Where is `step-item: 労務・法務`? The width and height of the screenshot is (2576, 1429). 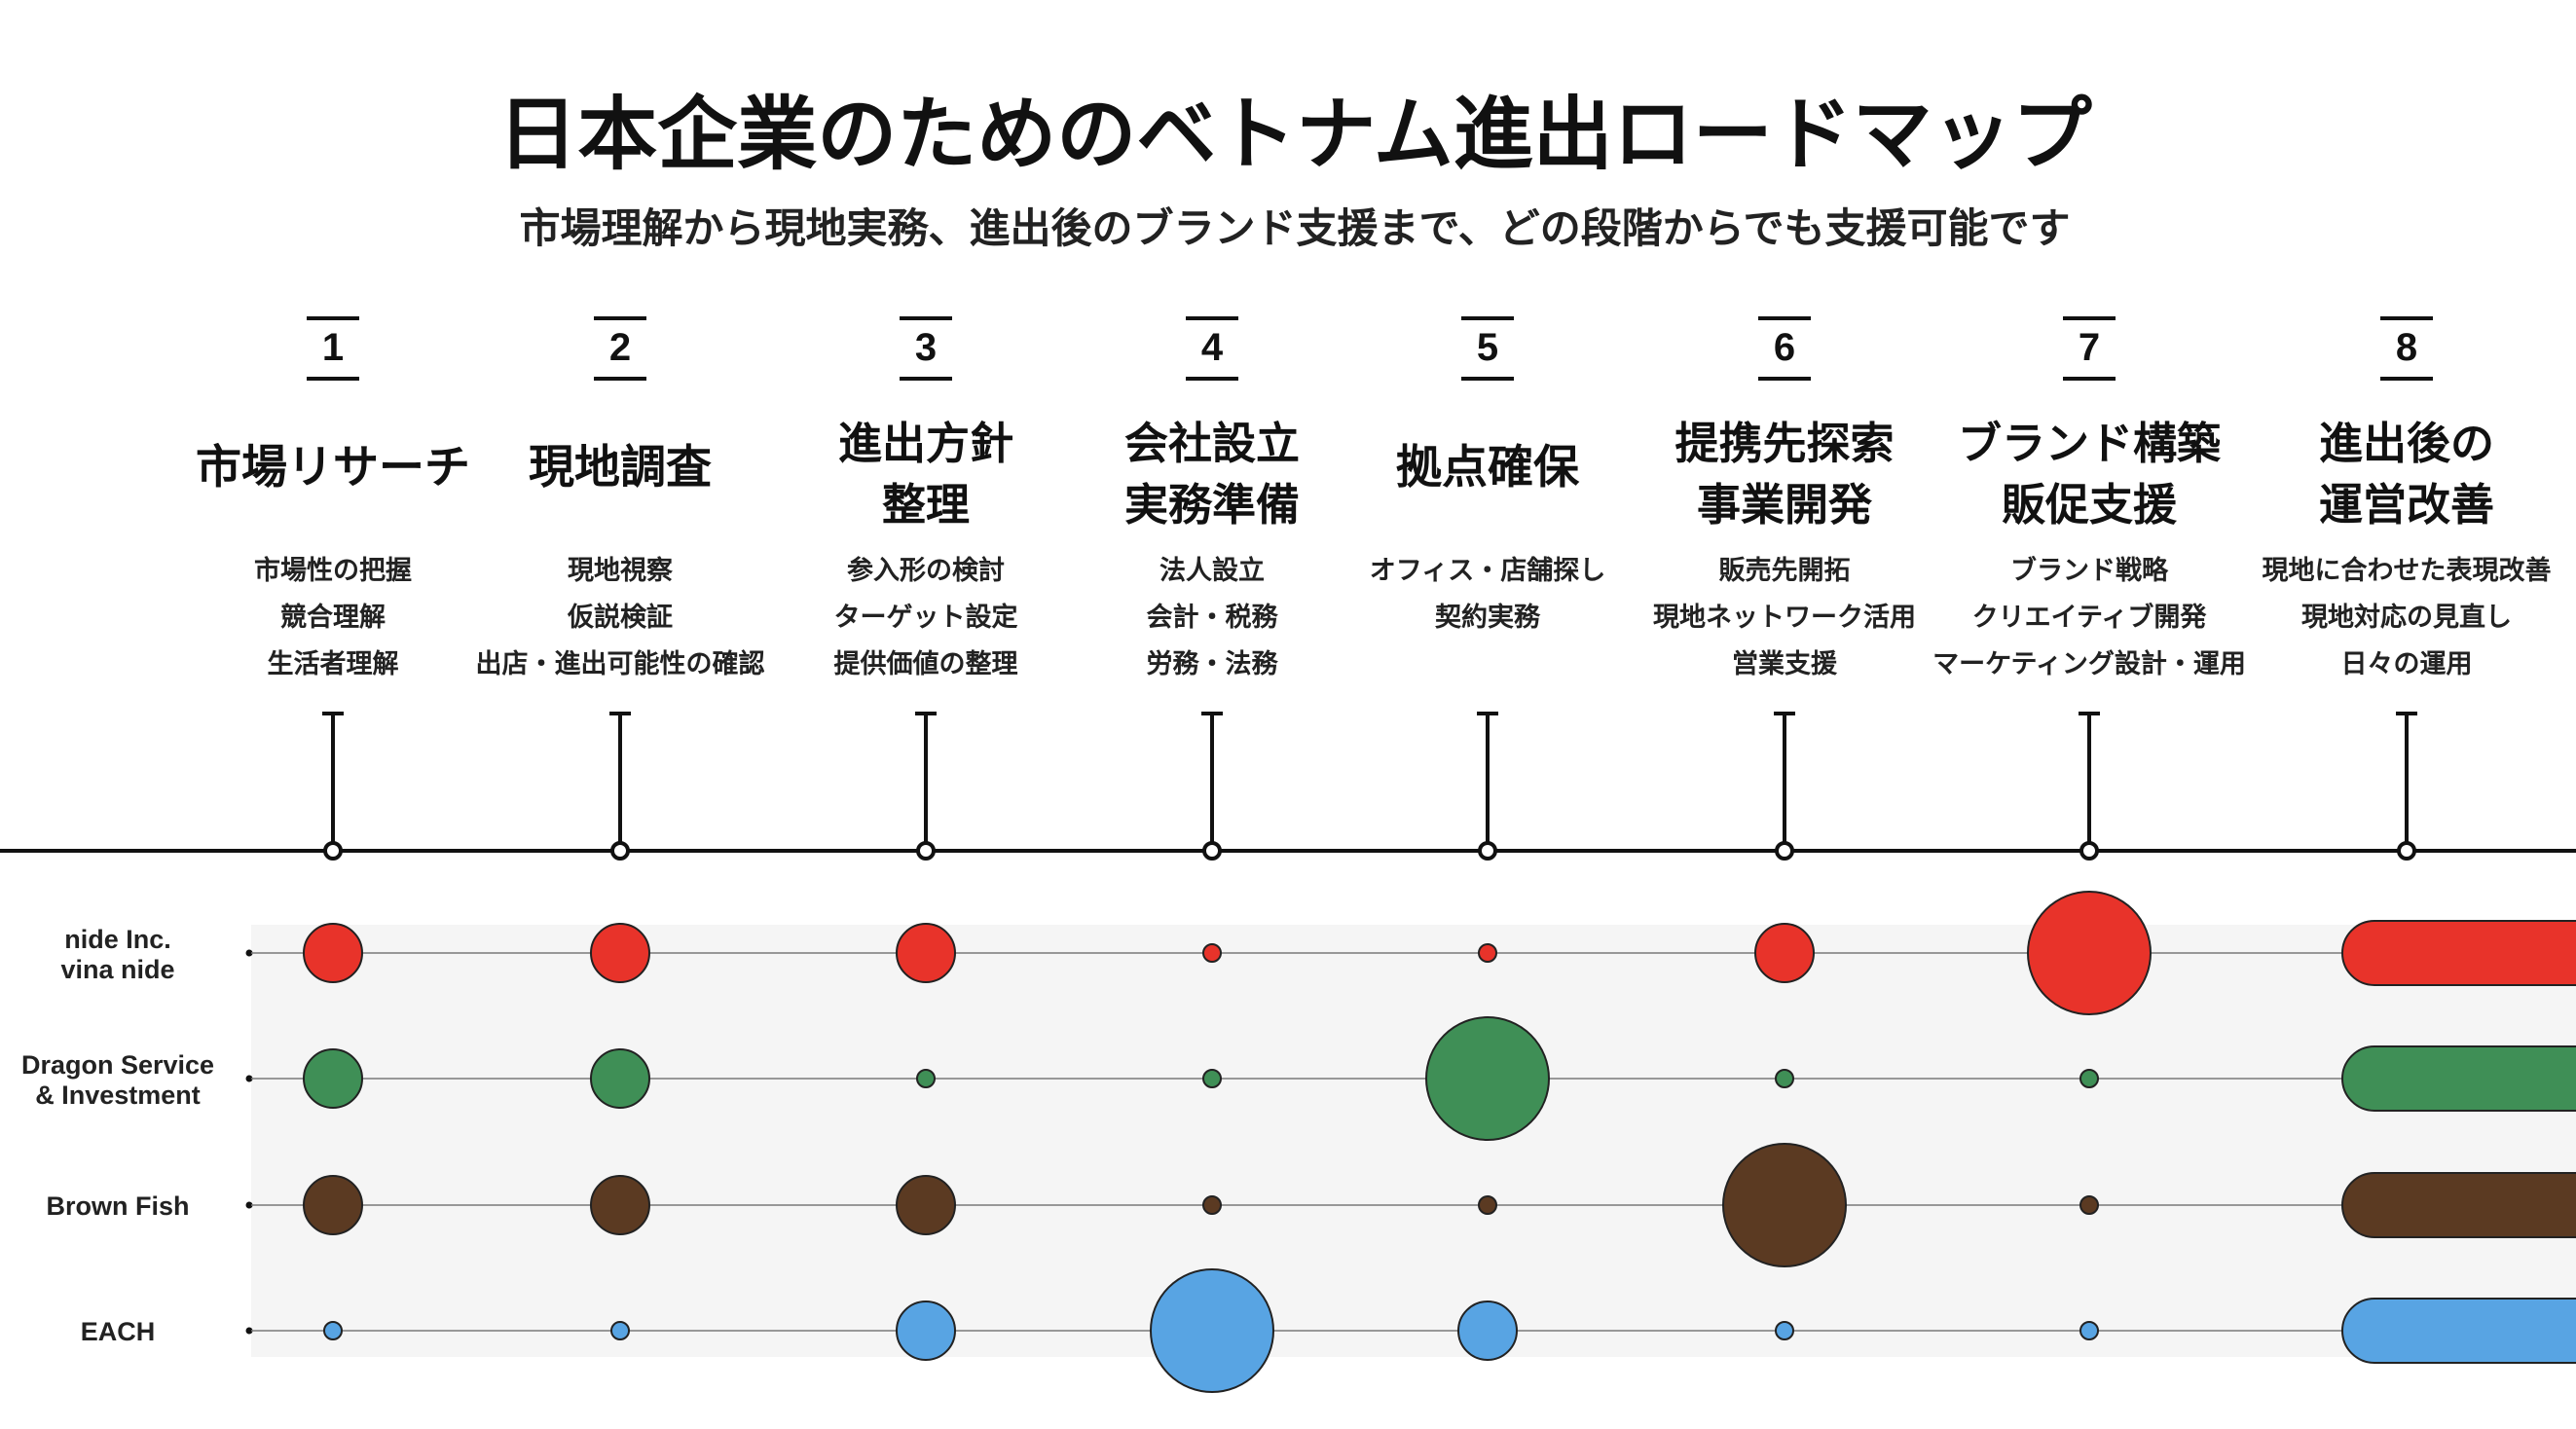 step-item: 労務・法務 is located at coordinates (1213, 664).